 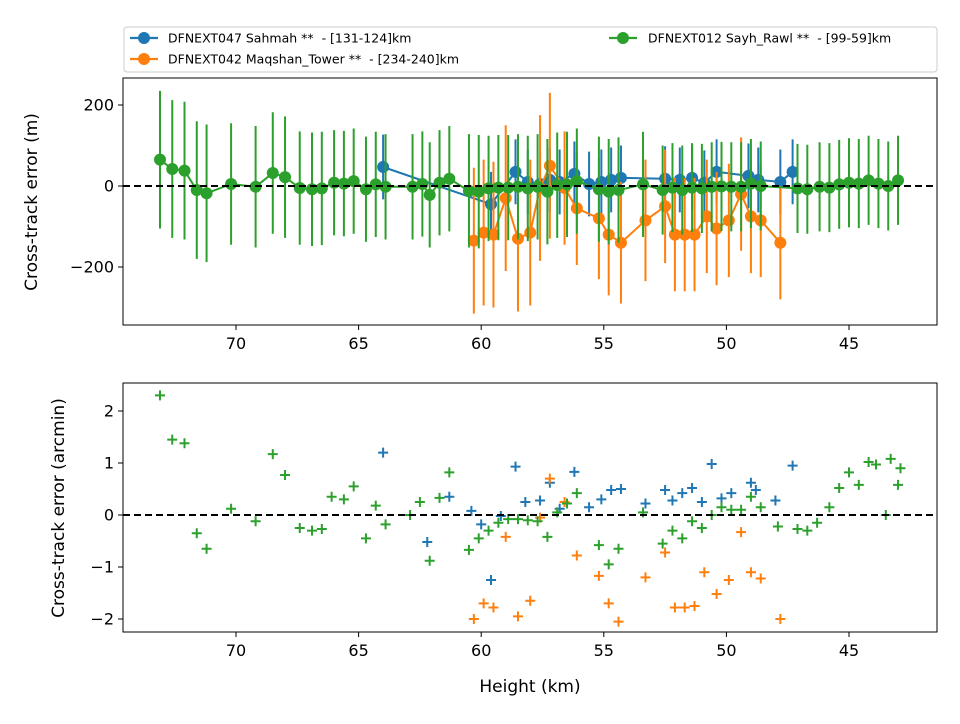 I want to click on legend-box, so click(x=530, y=49).